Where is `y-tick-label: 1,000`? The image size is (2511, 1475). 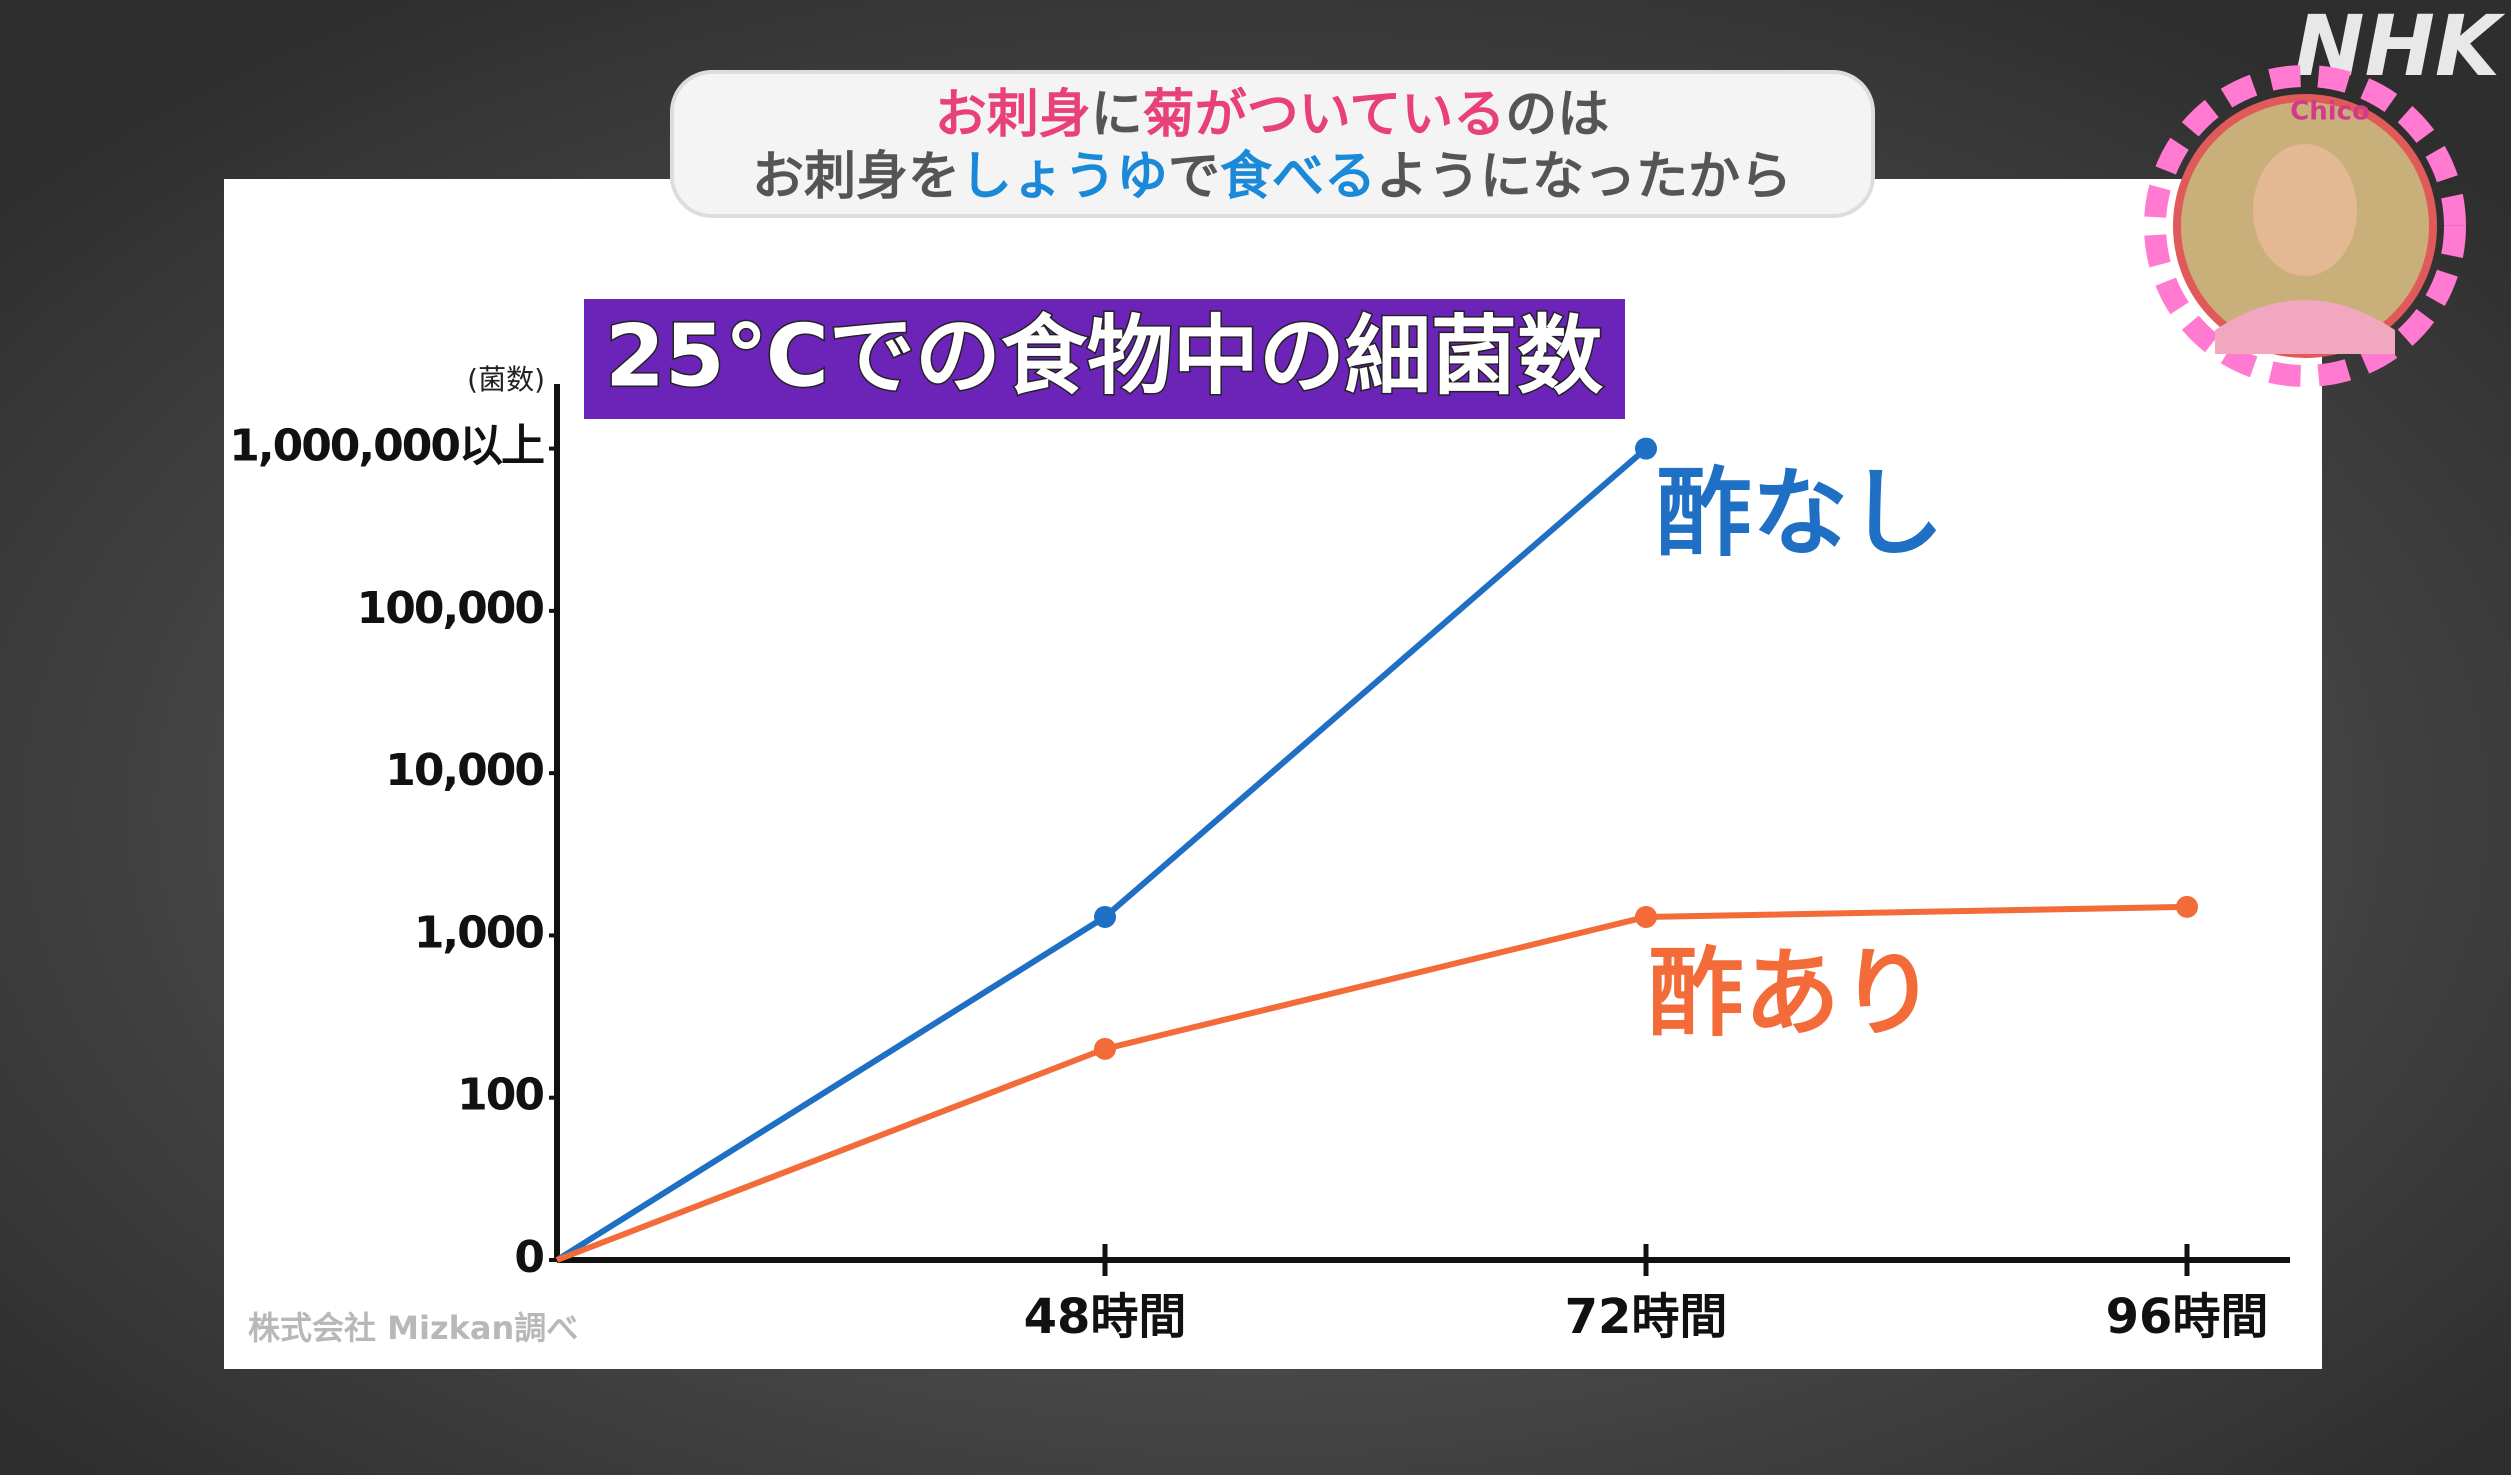
y-tick-label: 1,000 is located at coordinates (479, 932).